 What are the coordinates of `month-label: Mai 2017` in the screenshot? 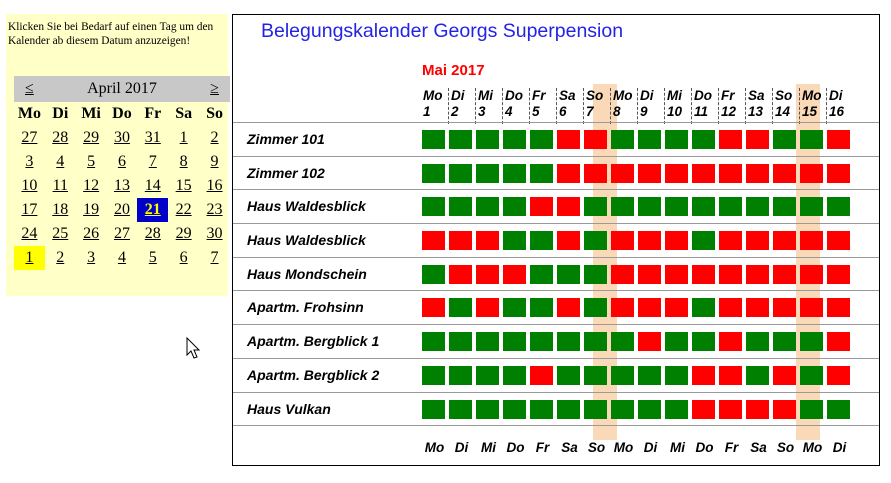 It's located at (453, 70).